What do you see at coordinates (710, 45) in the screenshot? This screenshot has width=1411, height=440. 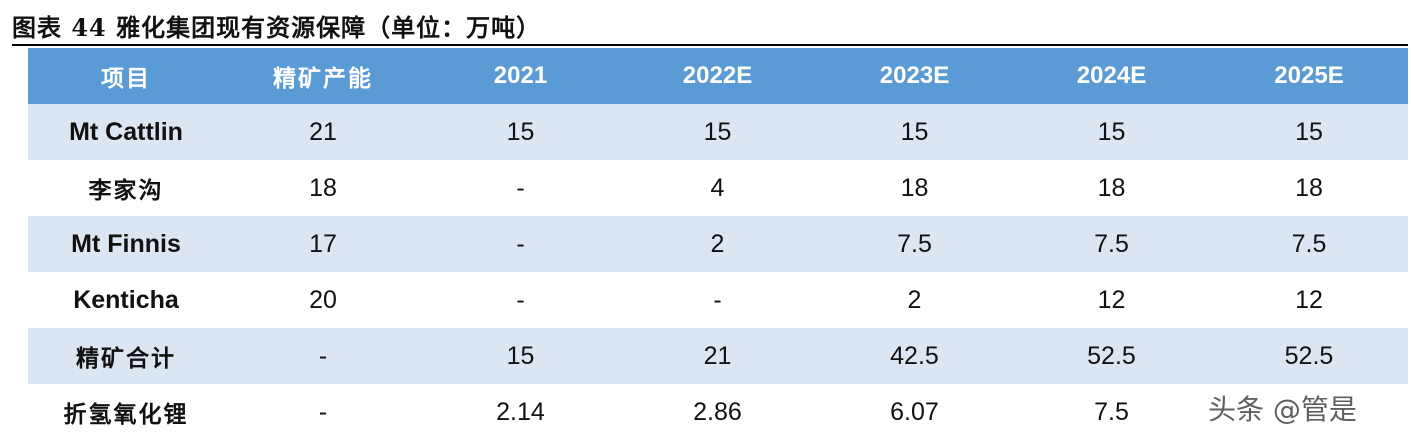 I see `caption-divider` at bounding box center [710, 45].